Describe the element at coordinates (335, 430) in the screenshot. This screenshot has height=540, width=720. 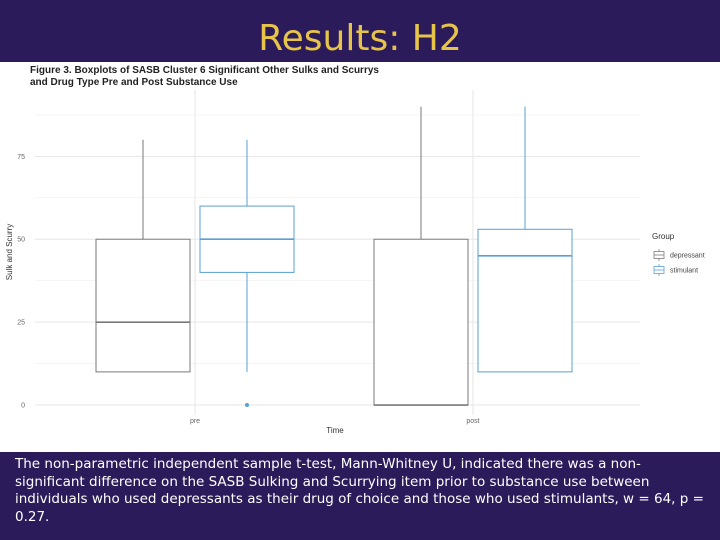
I see `x-axis-label: Time` at that location.